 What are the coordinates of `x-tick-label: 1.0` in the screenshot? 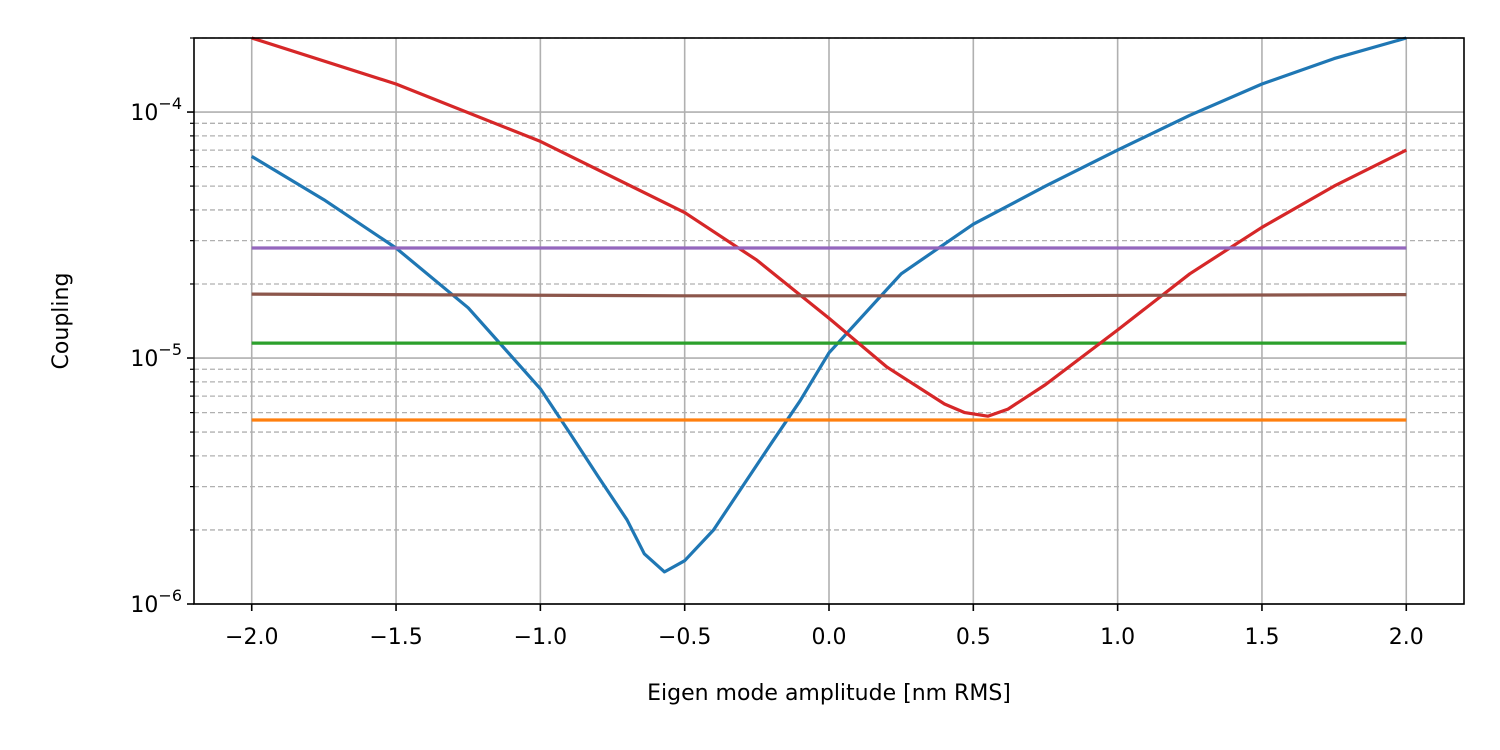 It's located at (1117, 637).